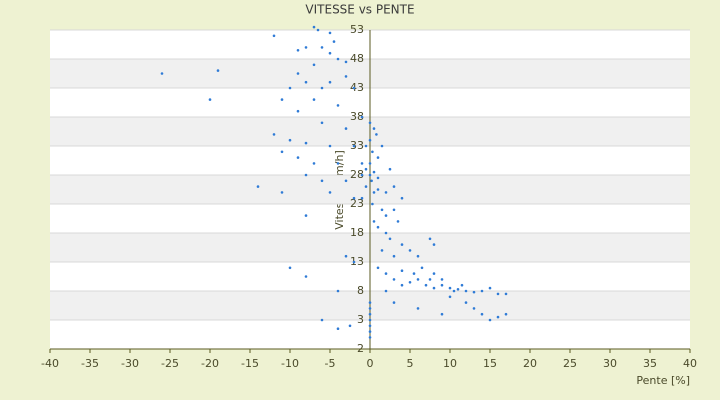  What do you see at coordinates (210, 363) in the screenshot?
I see `x-tick-label: -20` at bounding box center [210, 363].